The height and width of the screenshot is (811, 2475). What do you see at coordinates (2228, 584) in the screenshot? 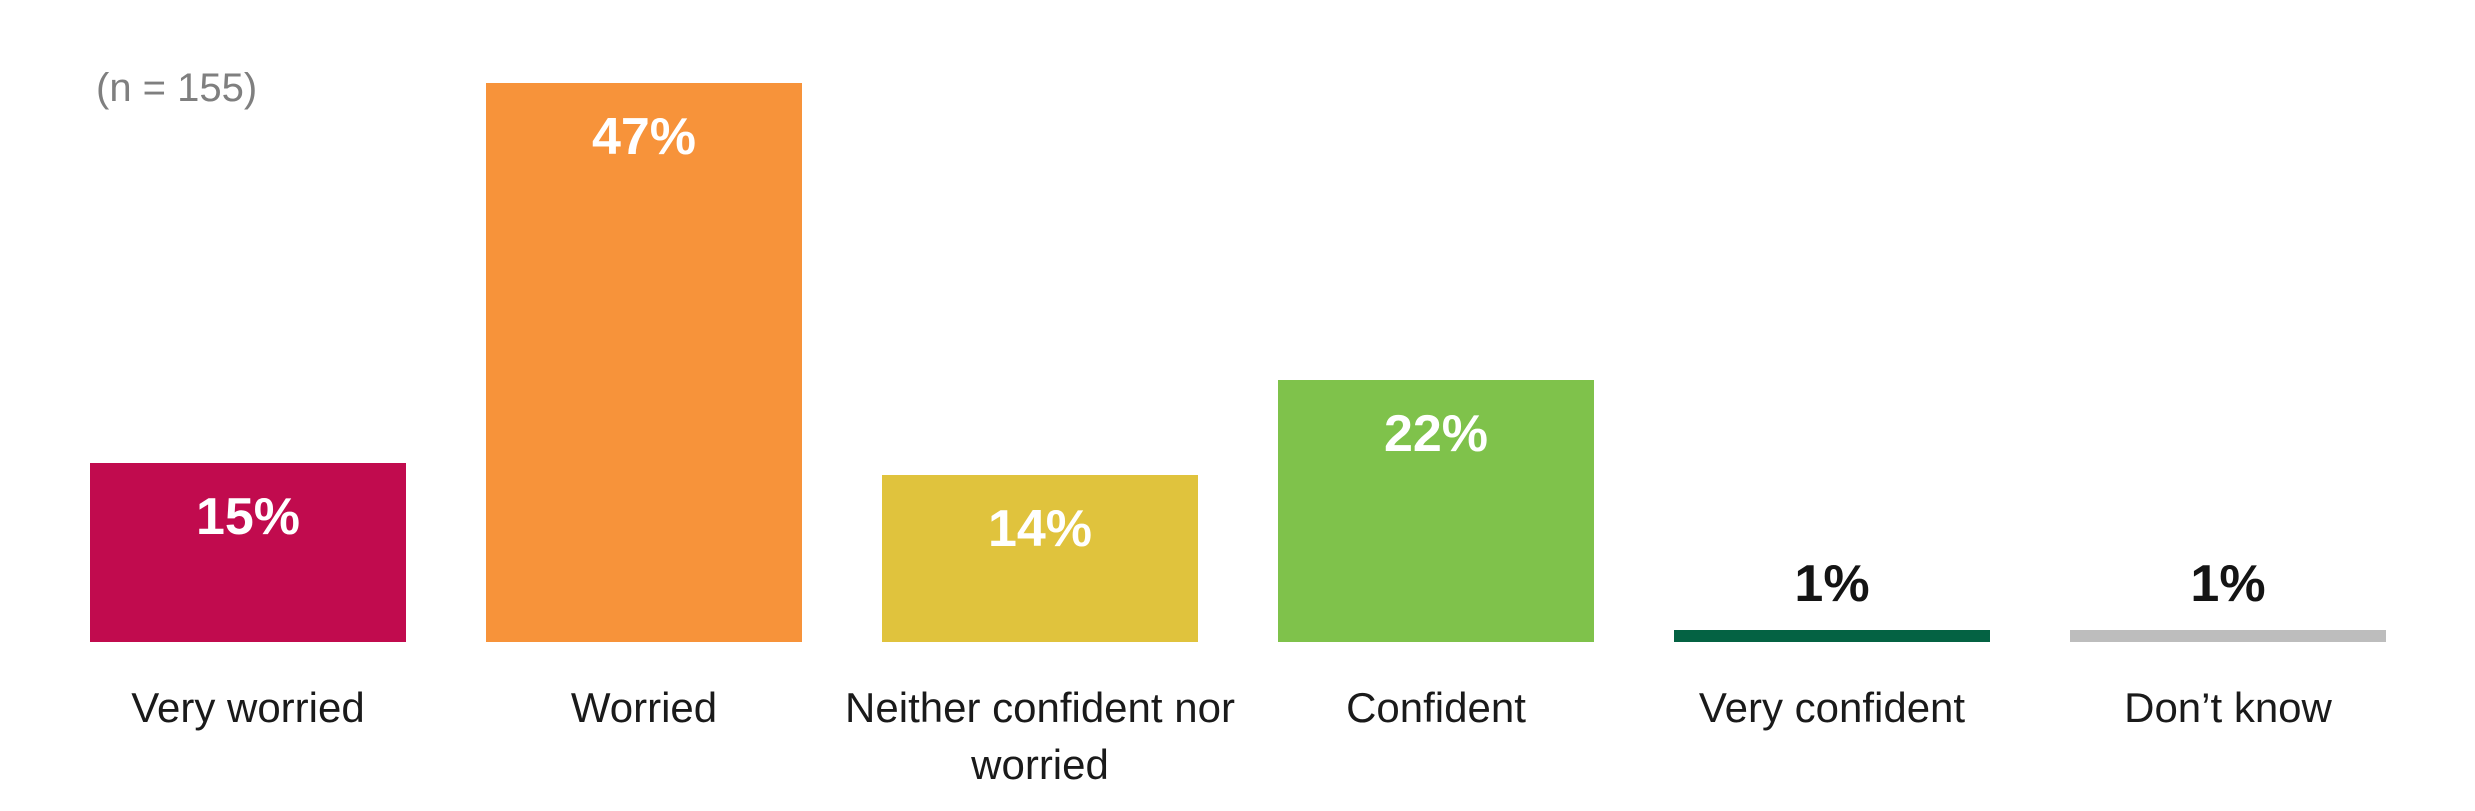
I see `value-label-don-t-know: 1%` at bounding box center [2228, 584].